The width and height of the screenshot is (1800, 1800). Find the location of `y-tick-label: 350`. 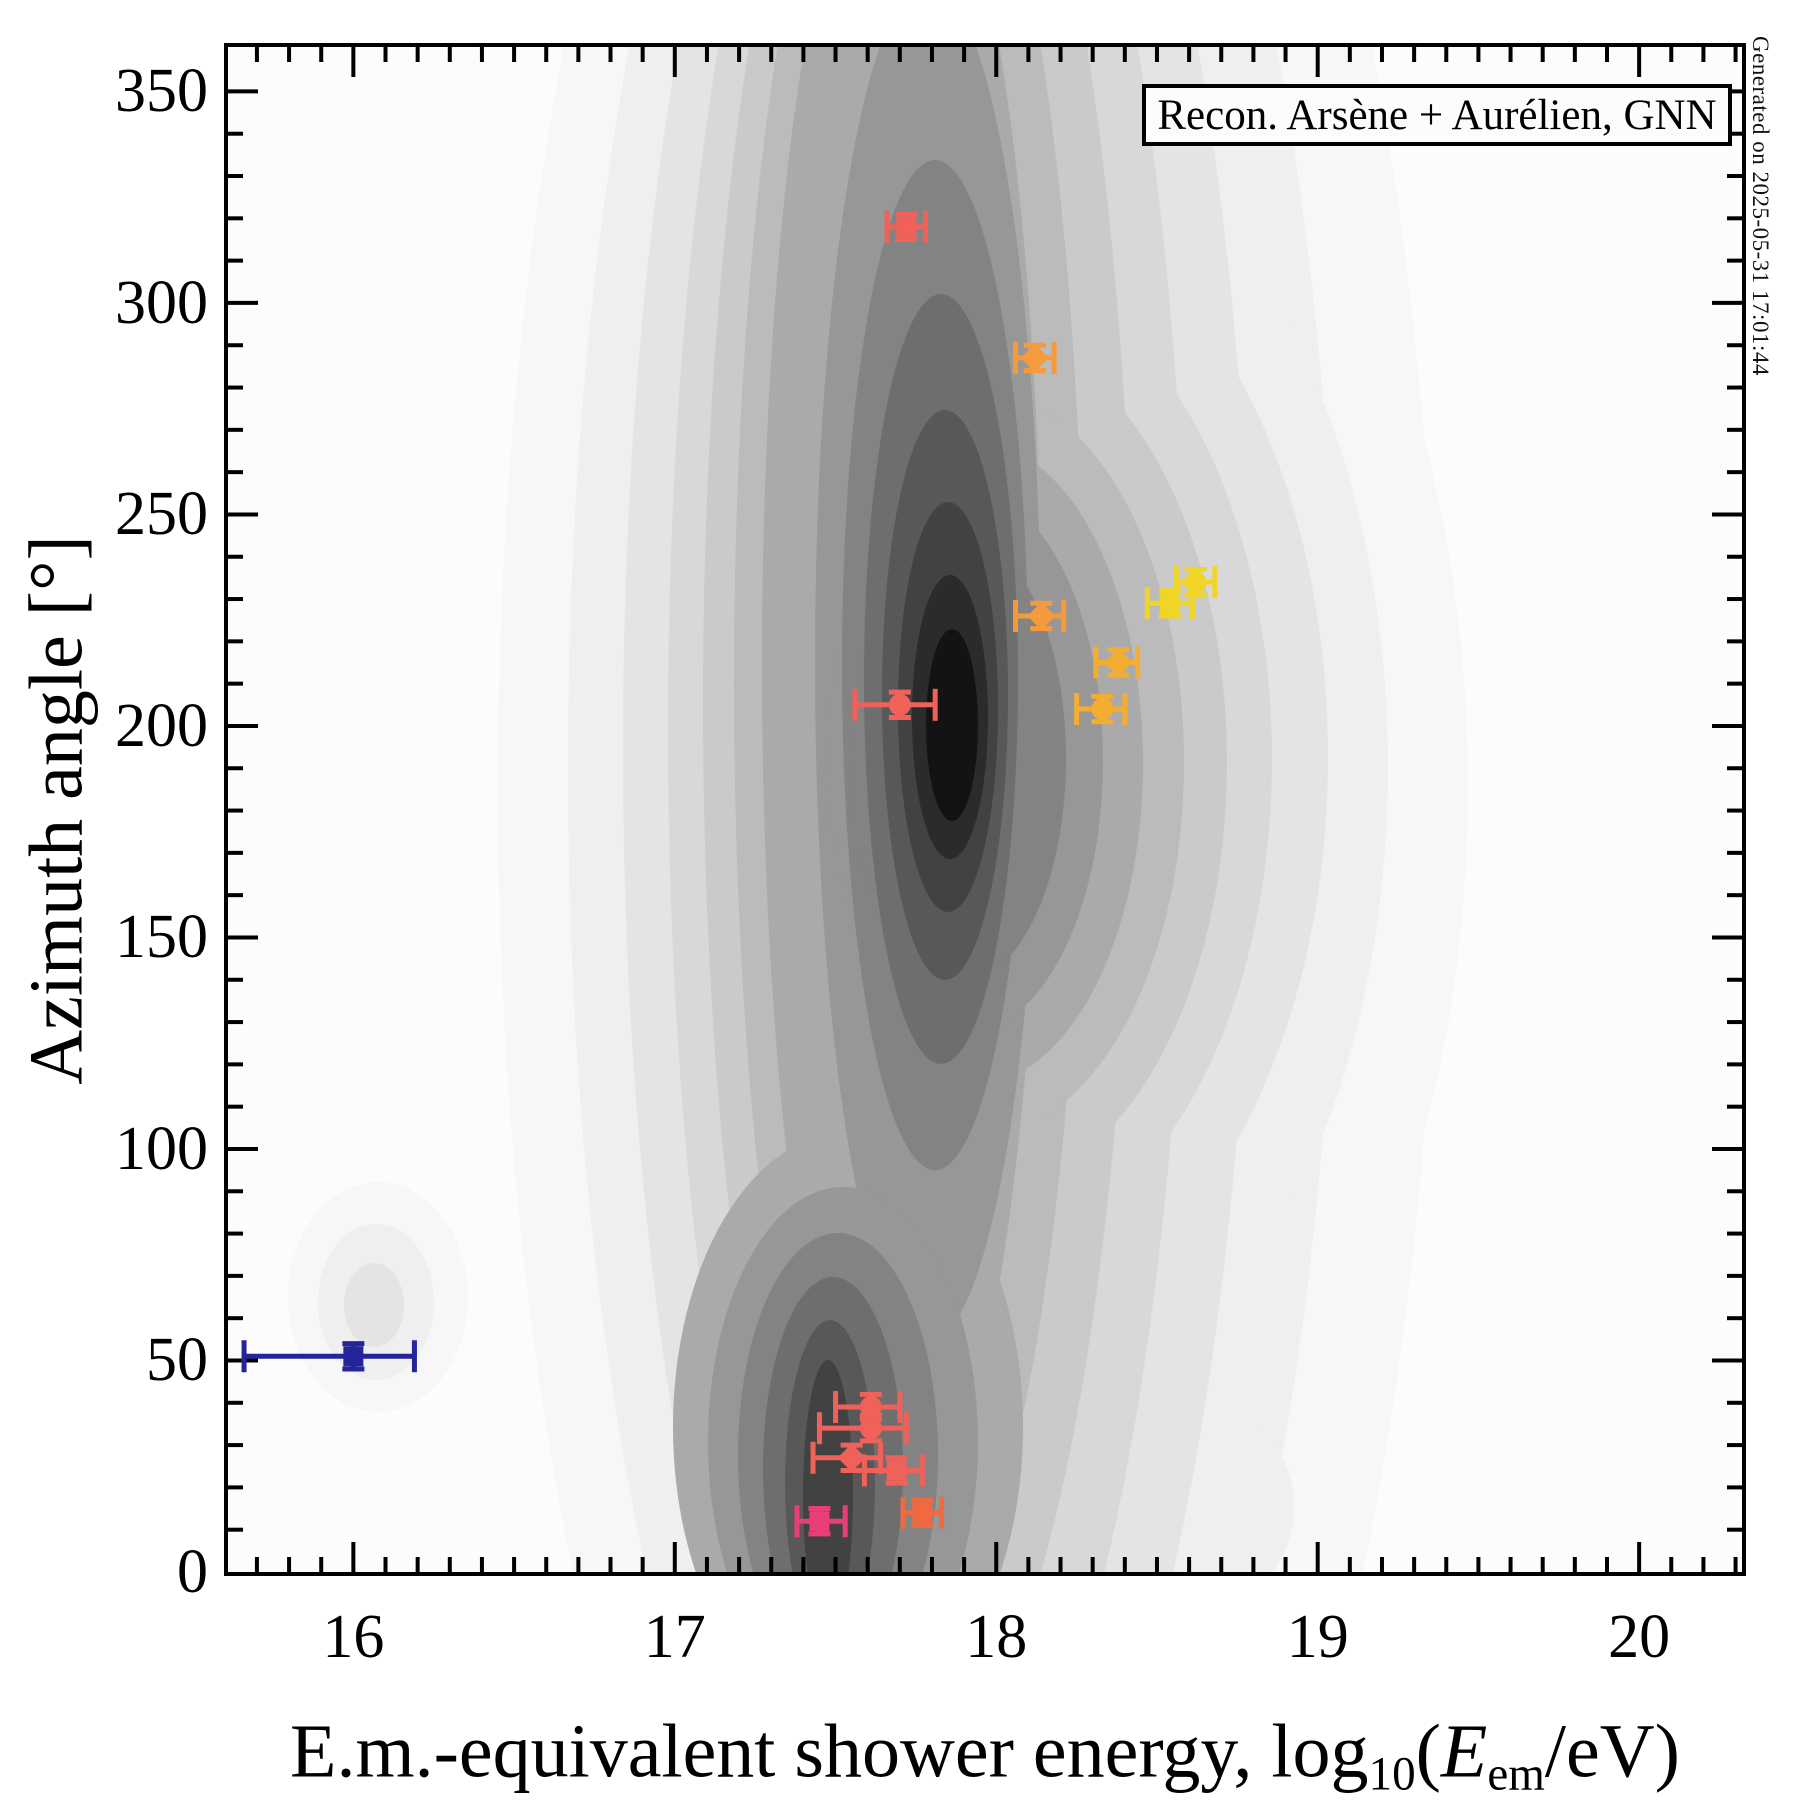

y-tick-label: 350 is located at coordinates (161, 91).